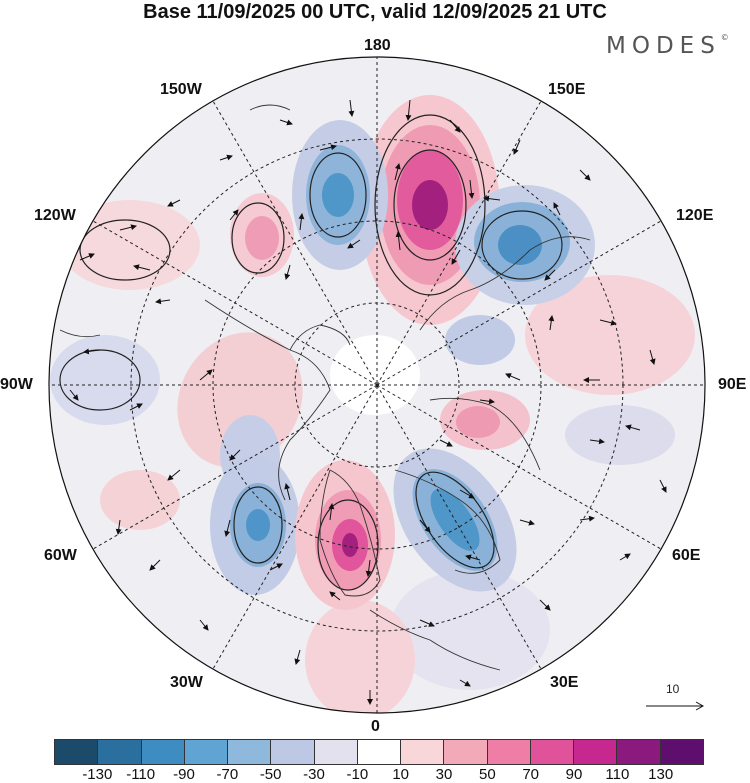  What do you see at coordinates (574, 774) in the screenshot?
I see `colorbar-tick-label: 90` at bounding box center [574, 774].